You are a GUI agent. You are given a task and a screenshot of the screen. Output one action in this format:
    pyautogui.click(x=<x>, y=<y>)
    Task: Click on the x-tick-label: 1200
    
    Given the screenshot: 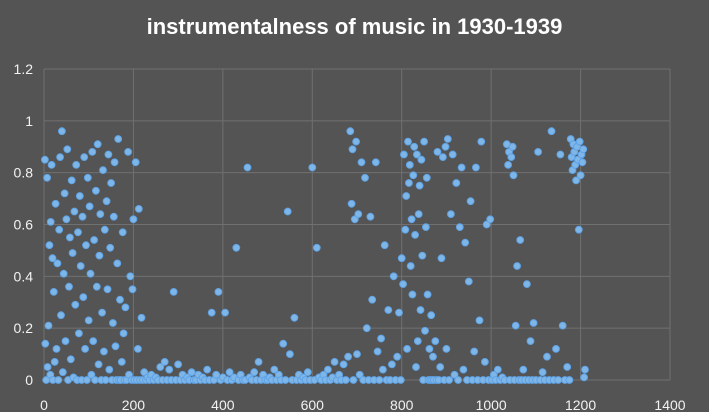 What is the action you would take?
    pyautogui.click(x=580, y=404)
    